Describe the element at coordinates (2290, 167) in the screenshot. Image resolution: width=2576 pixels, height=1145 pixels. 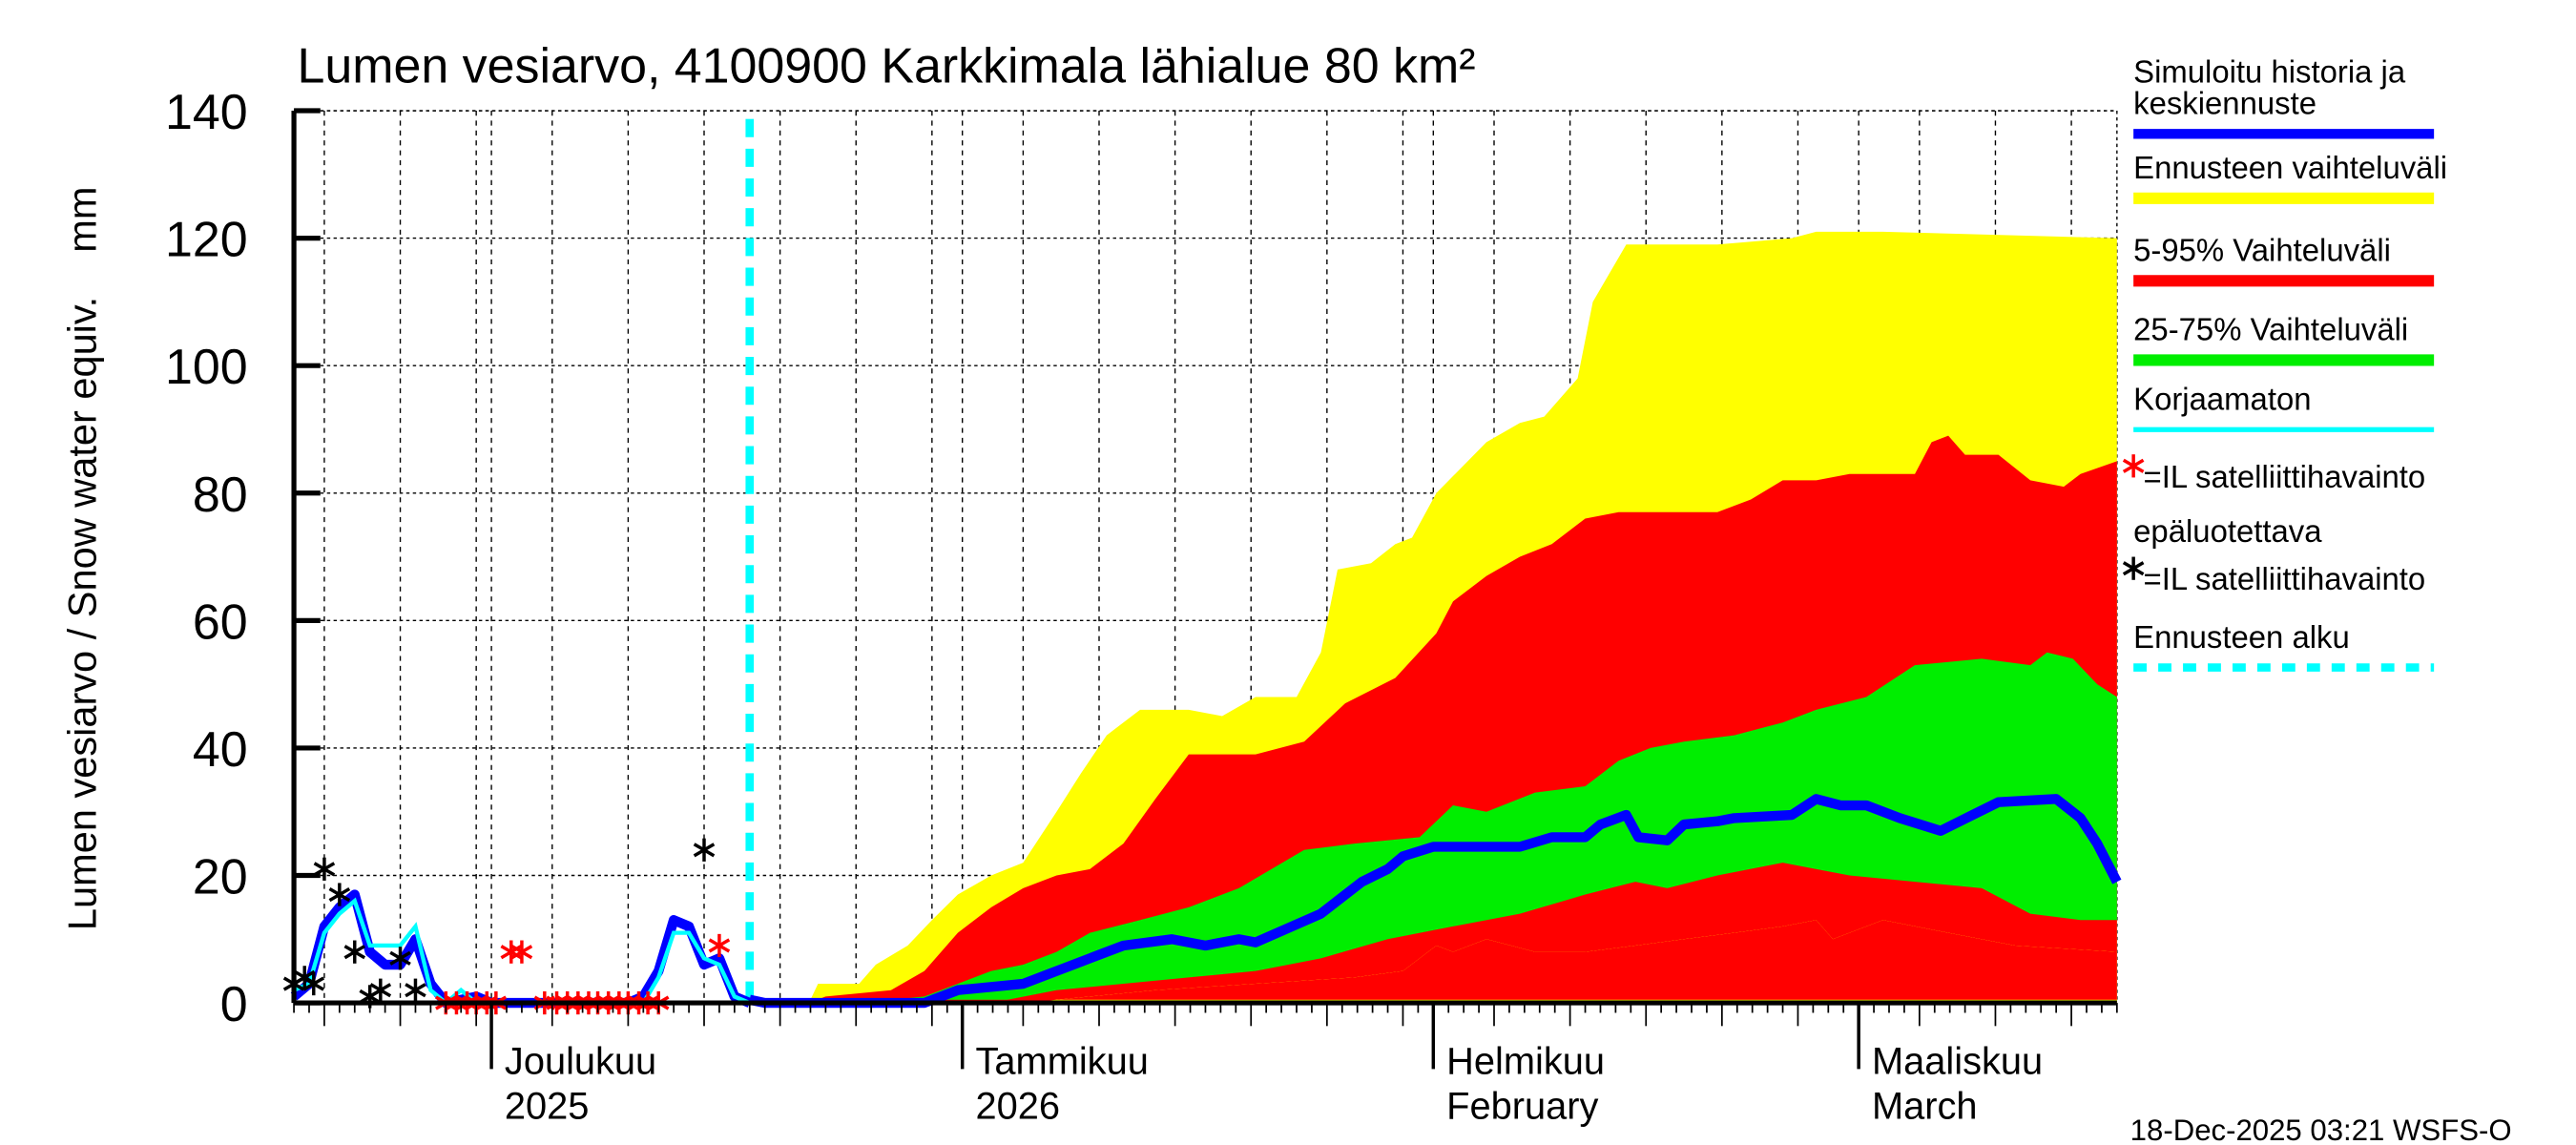
I see `legend-label: Ennusteen vaihteluväli` at that location.